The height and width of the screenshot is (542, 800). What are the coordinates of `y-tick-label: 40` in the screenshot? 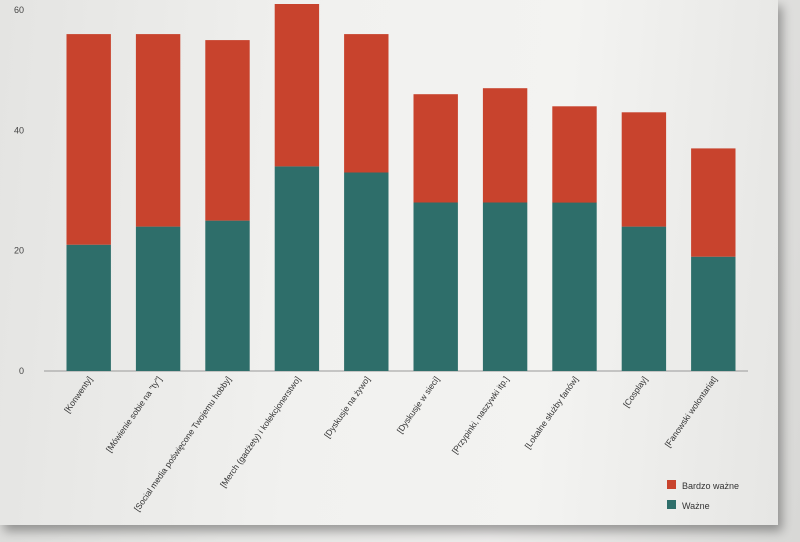 It's located at (19, 130).